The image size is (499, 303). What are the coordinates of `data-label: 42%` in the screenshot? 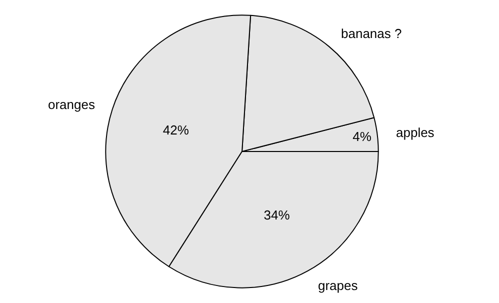 It's located at (176, 130).